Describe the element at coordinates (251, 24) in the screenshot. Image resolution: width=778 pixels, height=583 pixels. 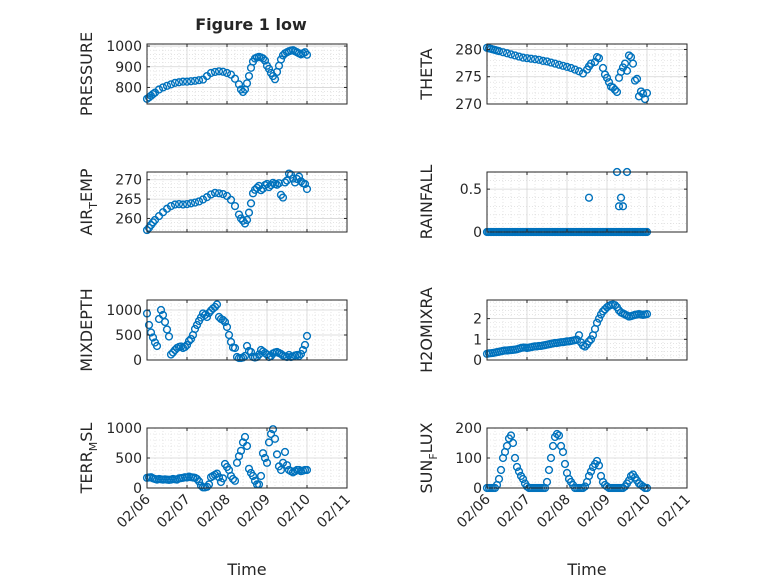
I see `figure-title: Figure 1 low` at that location.